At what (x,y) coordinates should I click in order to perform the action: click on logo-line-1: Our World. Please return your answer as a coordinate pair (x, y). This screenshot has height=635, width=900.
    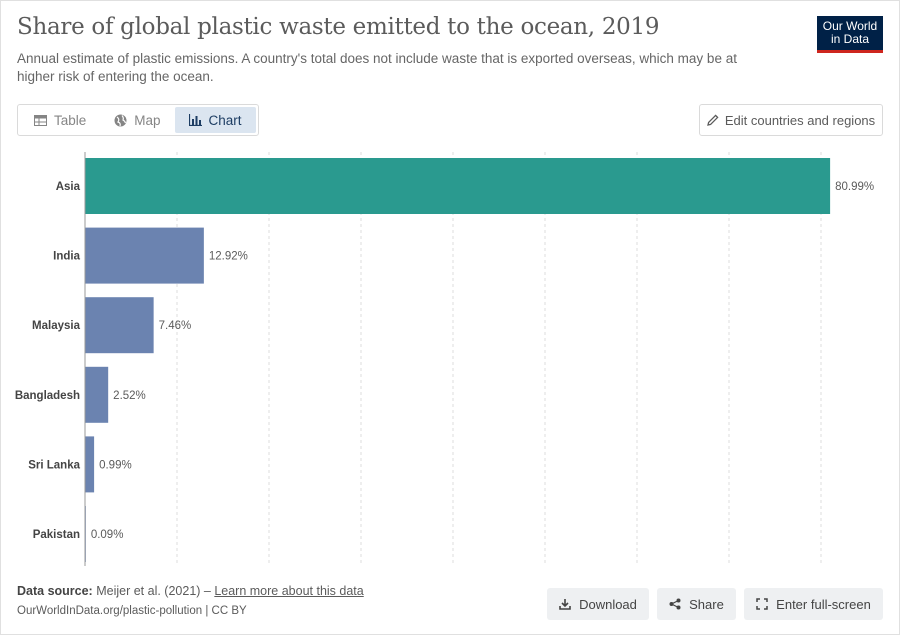
    Looking at the image, I should click on (850, 26).